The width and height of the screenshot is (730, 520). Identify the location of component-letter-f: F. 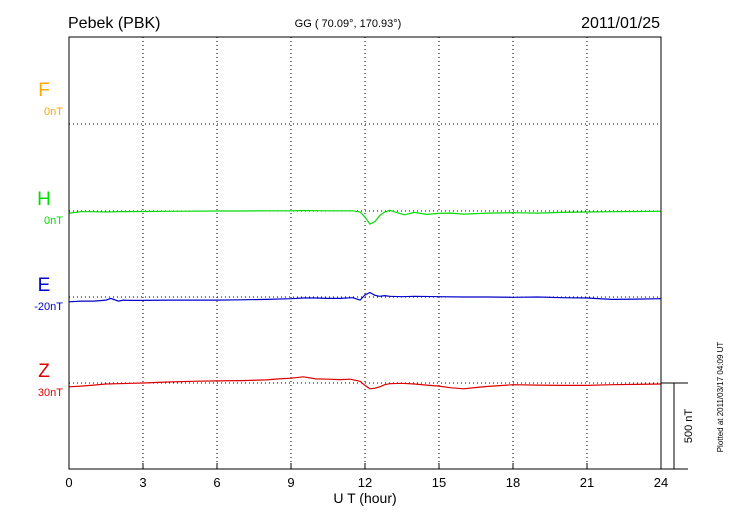
(44, 90).